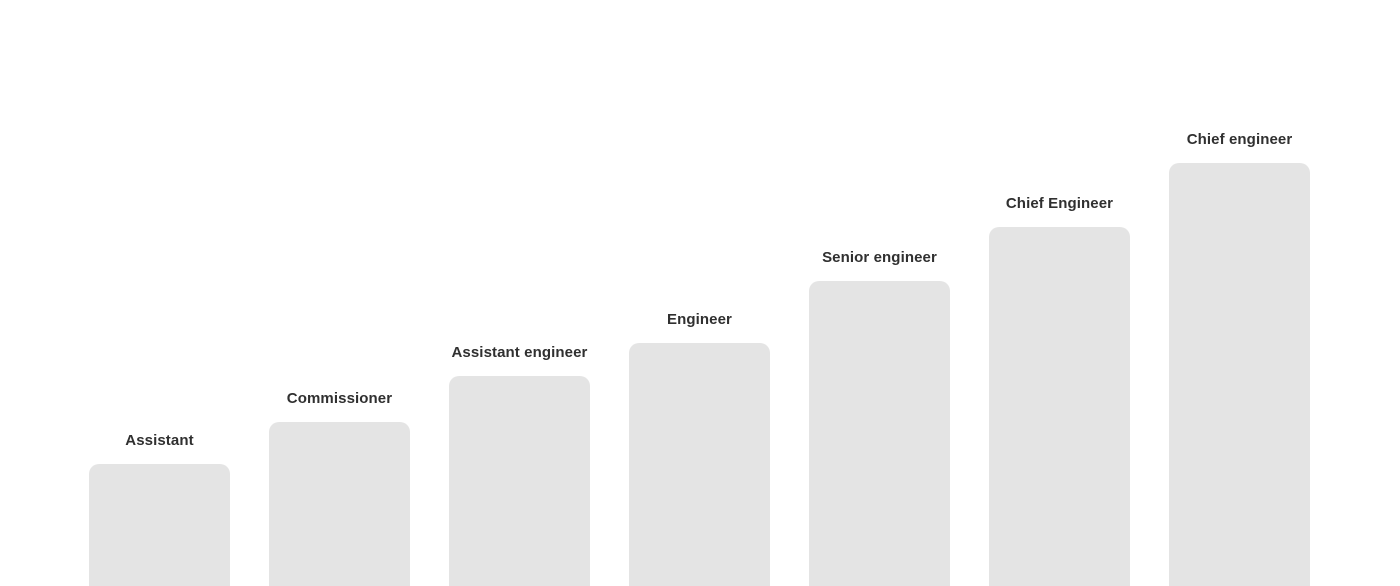  Describe the element at coordinates (159, 440) in the screenshot. I see `bar-label: Assistant` at that location.